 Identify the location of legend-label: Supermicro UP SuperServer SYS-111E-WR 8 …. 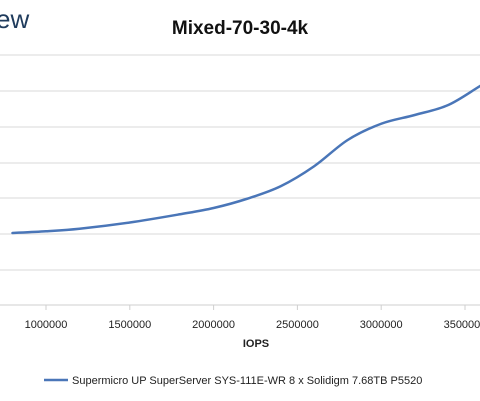
(247, 381).